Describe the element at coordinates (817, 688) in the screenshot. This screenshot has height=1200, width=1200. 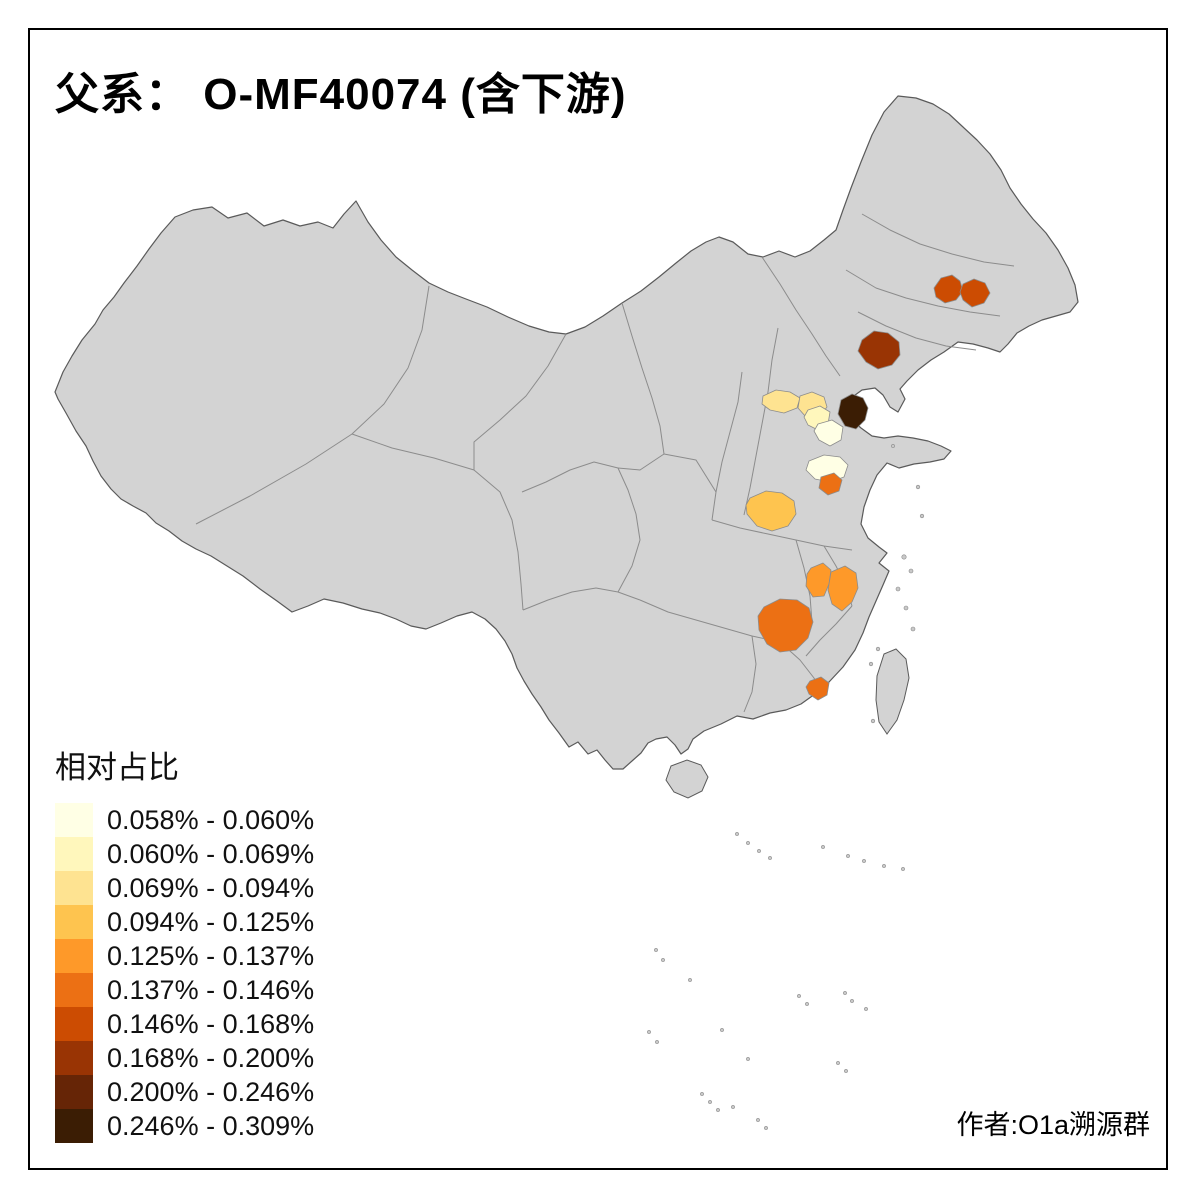
I see `region-guangdong` at that location.